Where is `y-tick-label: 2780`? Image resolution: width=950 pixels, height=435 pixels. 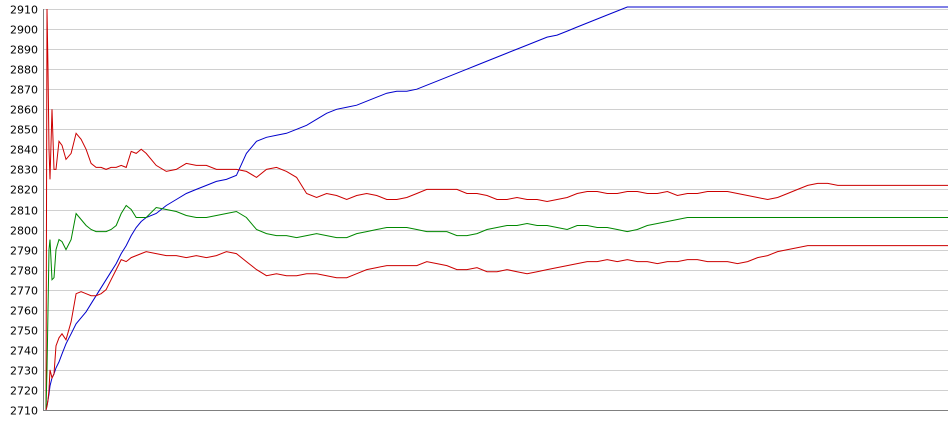 y-tick-label: 2780 is located at coordinates (24, 271).